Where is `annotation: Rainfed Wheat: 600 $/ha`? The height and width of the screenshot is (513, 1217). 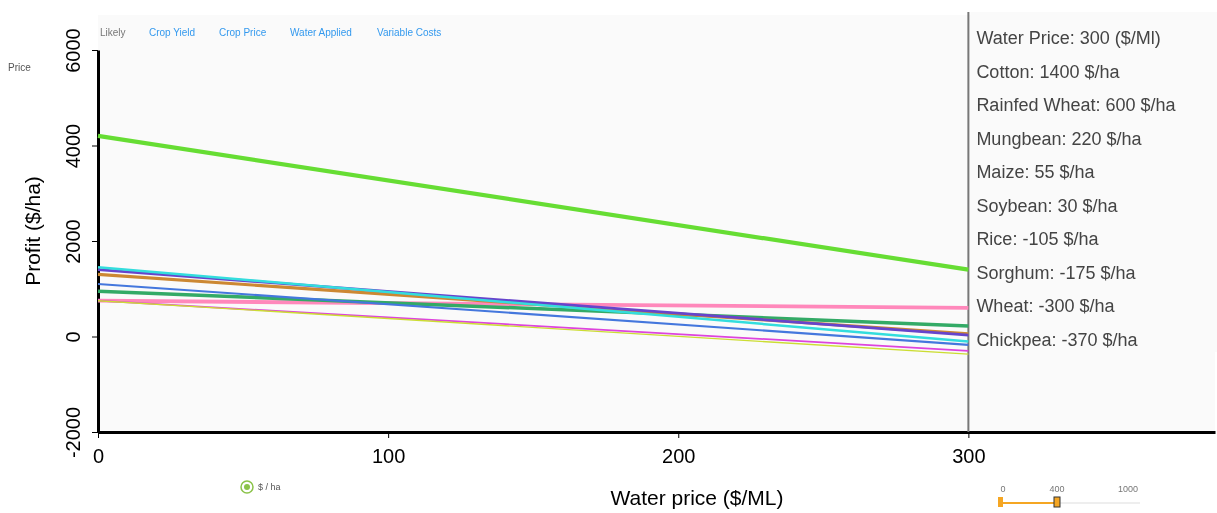
annotation: Rainfed Wheat: 600 $/ha is located at coordinates (1076, 105).